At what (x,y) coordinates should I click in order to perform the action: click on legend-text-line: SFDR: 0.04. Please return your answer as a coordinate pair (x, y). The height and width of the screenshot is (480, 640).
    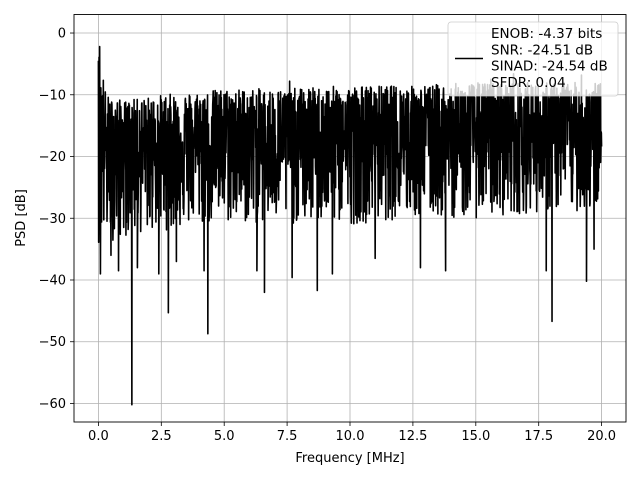
    Looking at the image, I should click on (528, 83).